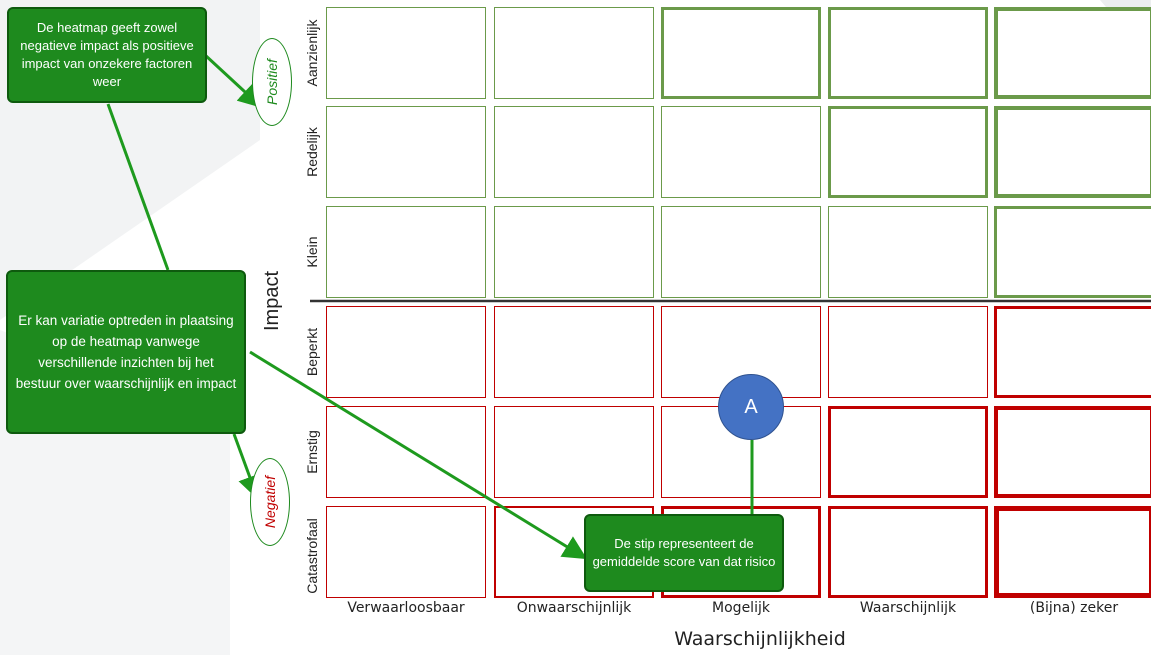 The width and height of the screenshot is (1151, 655). I want to click on col-label-verwaarloosbaar: Verwaarloosbaar, so click(406, 608).